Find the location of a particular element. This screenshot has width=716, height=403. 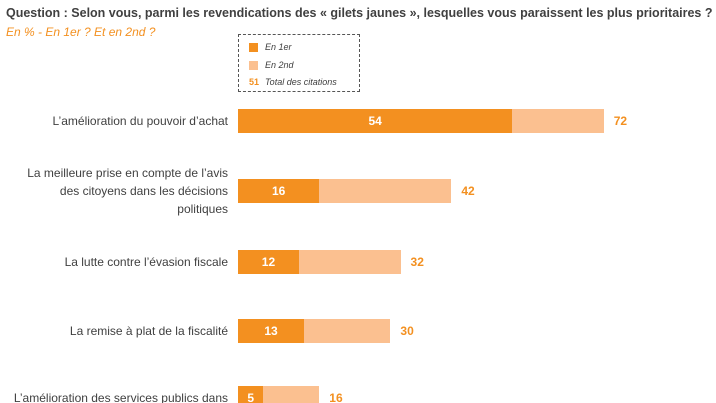

bar: 12 is located at coordinates (268, 262).